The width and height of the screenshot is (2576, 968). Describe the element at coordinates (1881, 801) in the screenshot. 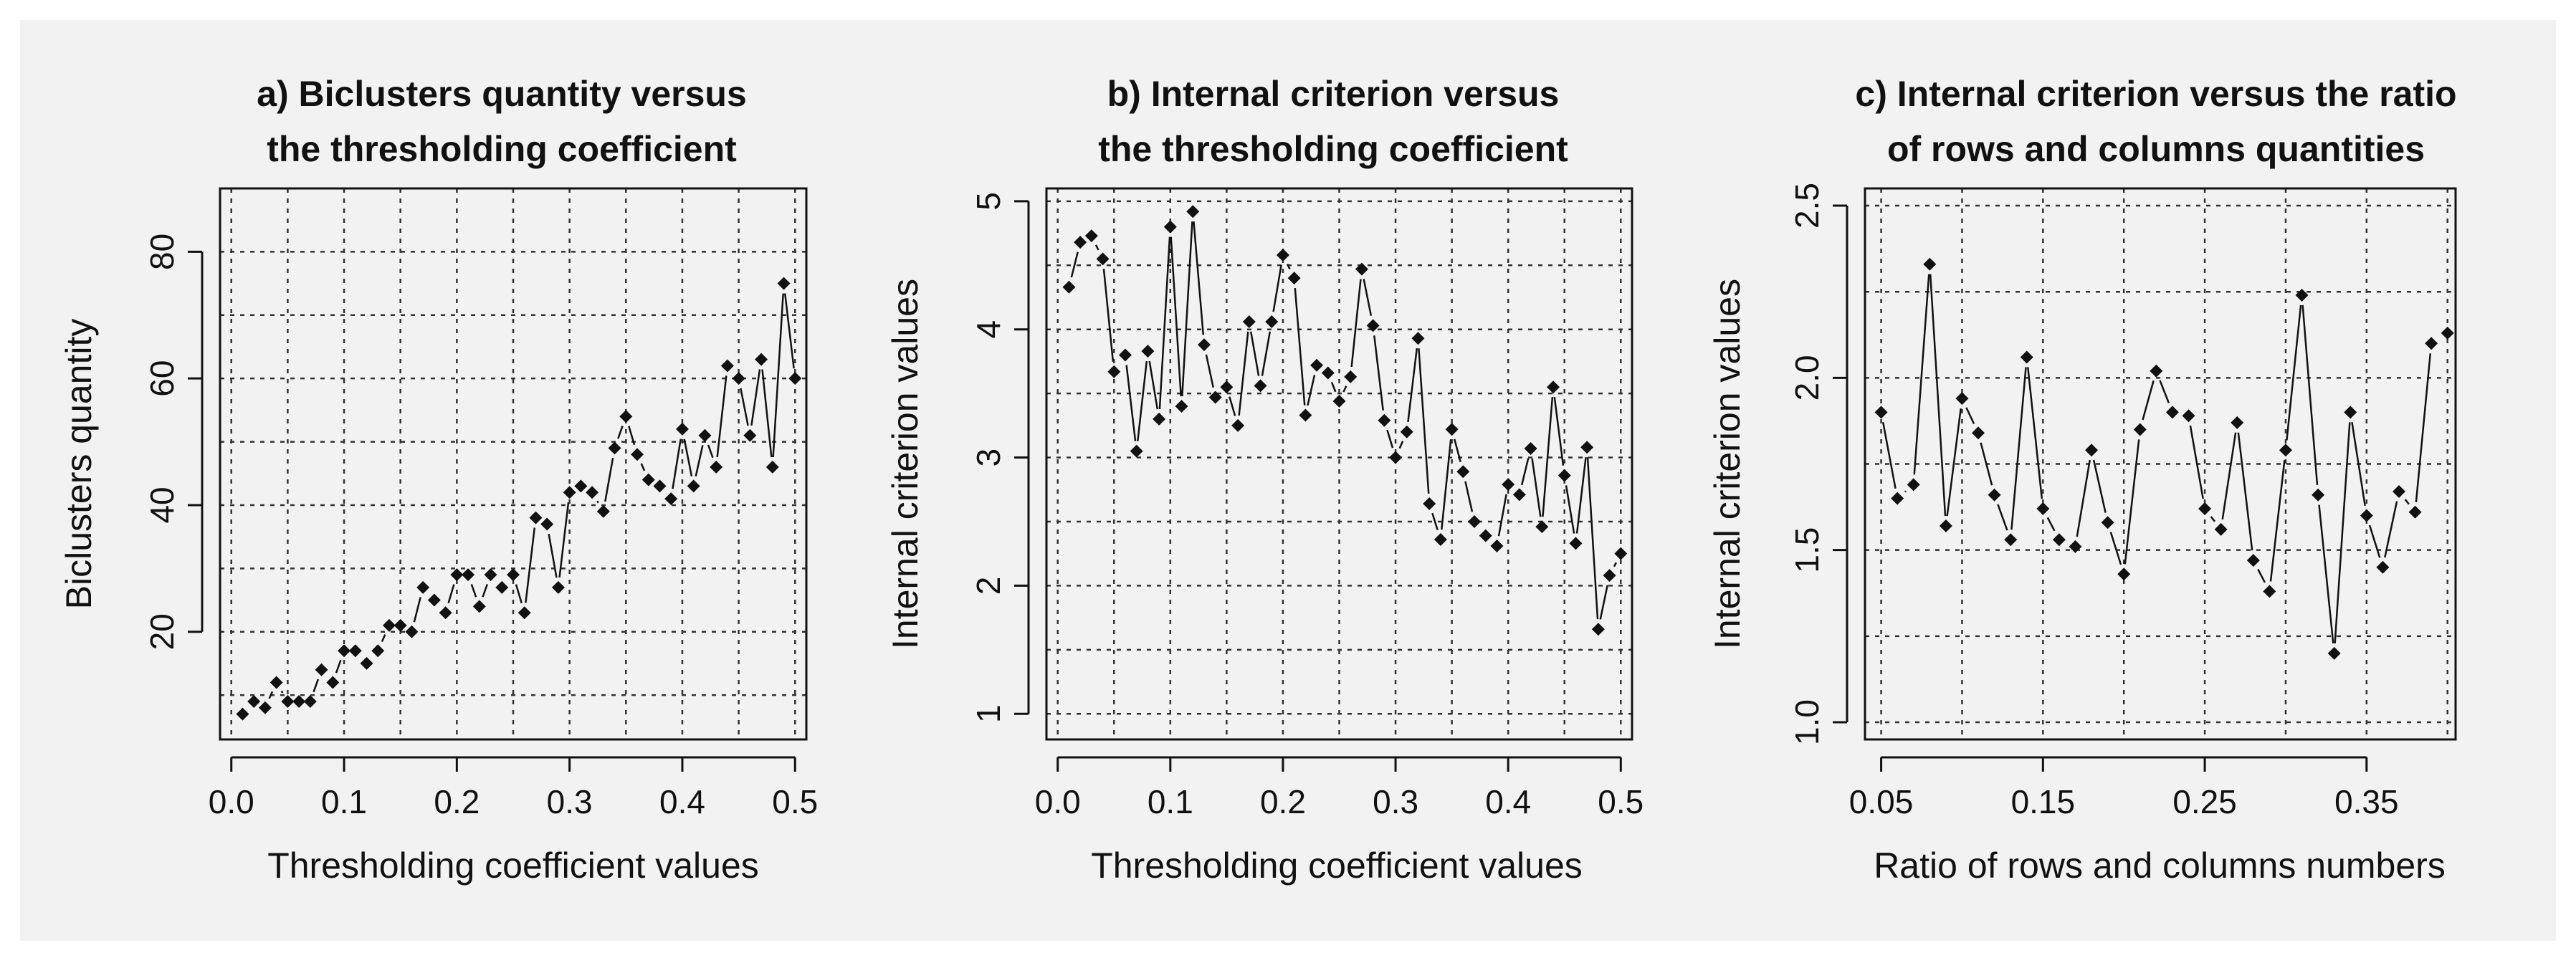

I see `x-tick-label: 0.05` at that location.